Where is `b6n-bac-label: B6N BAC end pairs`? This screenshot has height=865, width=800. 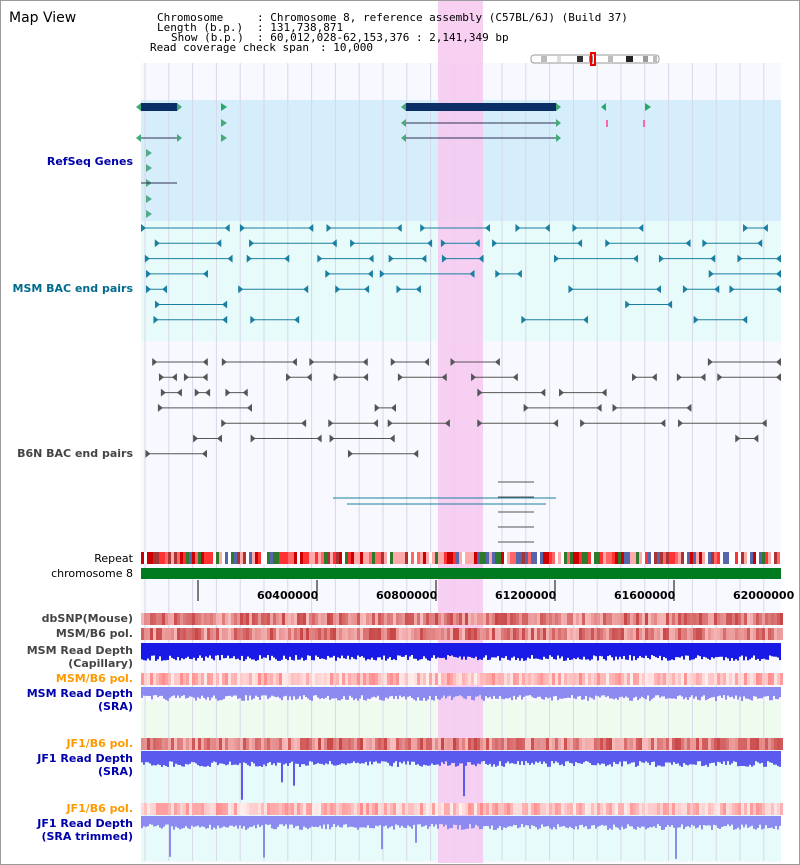 b6n-bac-label: B6N BAC end pairs is located at coordinates (75, 453).